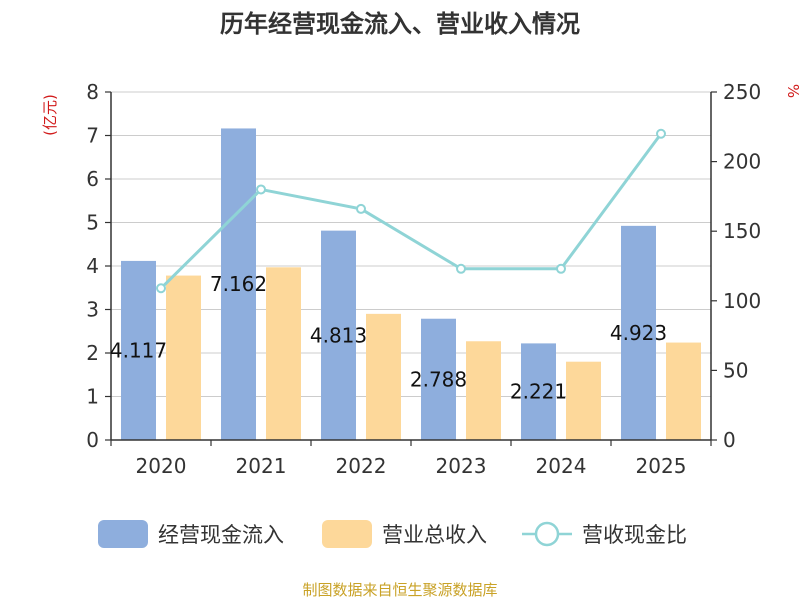 Image resolution: width=800 pixels, height=600 pixels. What do you see at coordinates (92, 179) in the screenshot?
I see `left-axis-tick-label: 6` at bounding box center [92, 179].